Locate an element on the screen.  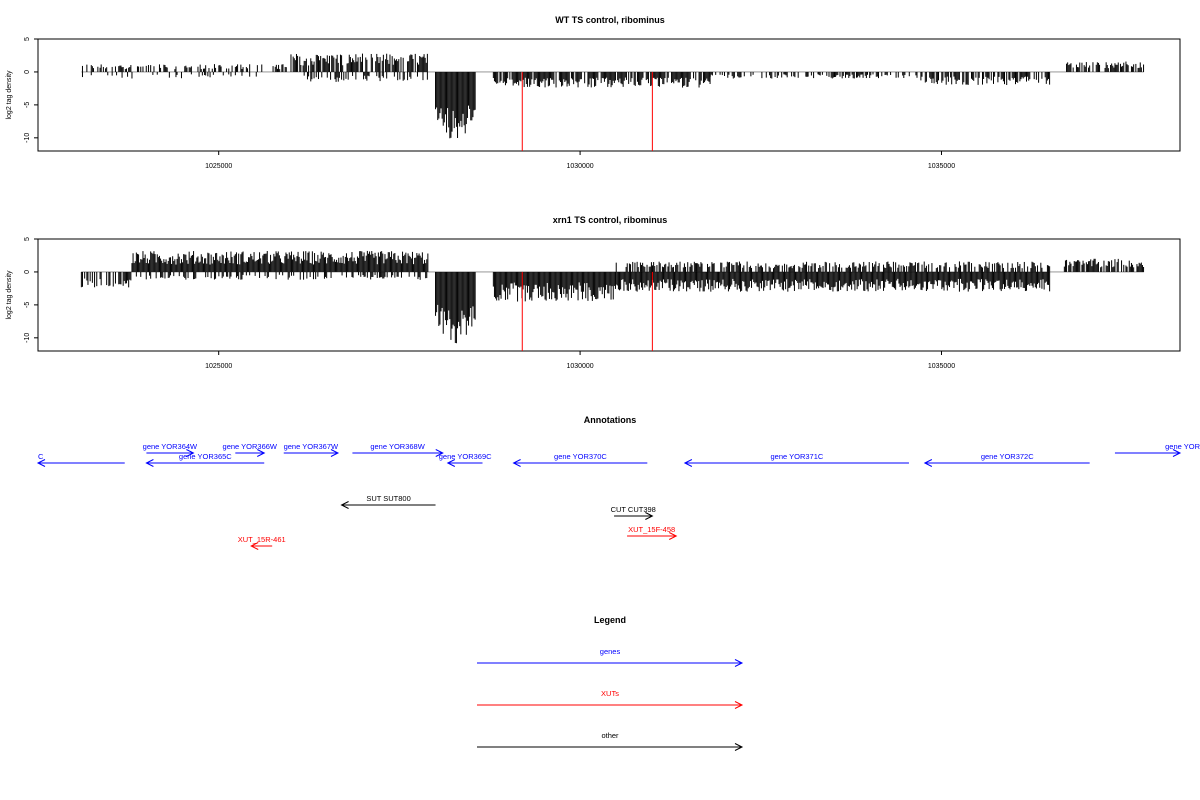
annotation-feature: gene YOR366W is located at coordinates (250, 449).